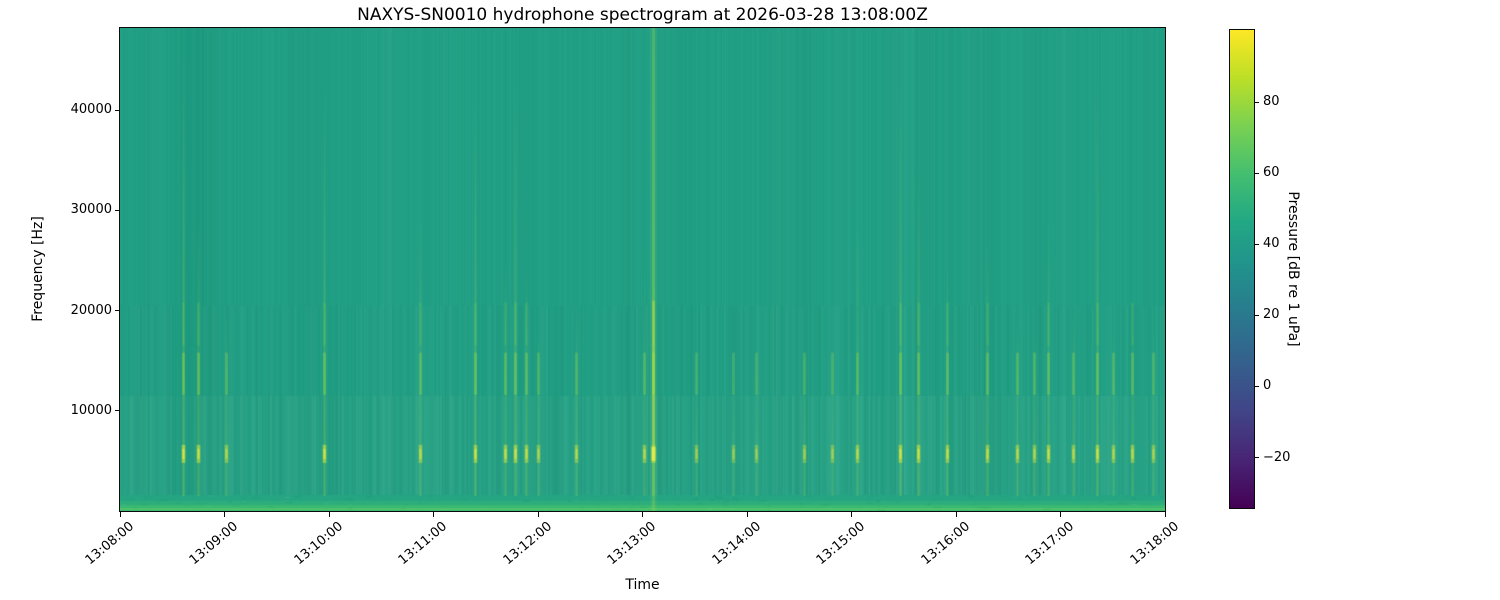  I want to click on x-tick-label: 13:09:00, so click(214, 544).